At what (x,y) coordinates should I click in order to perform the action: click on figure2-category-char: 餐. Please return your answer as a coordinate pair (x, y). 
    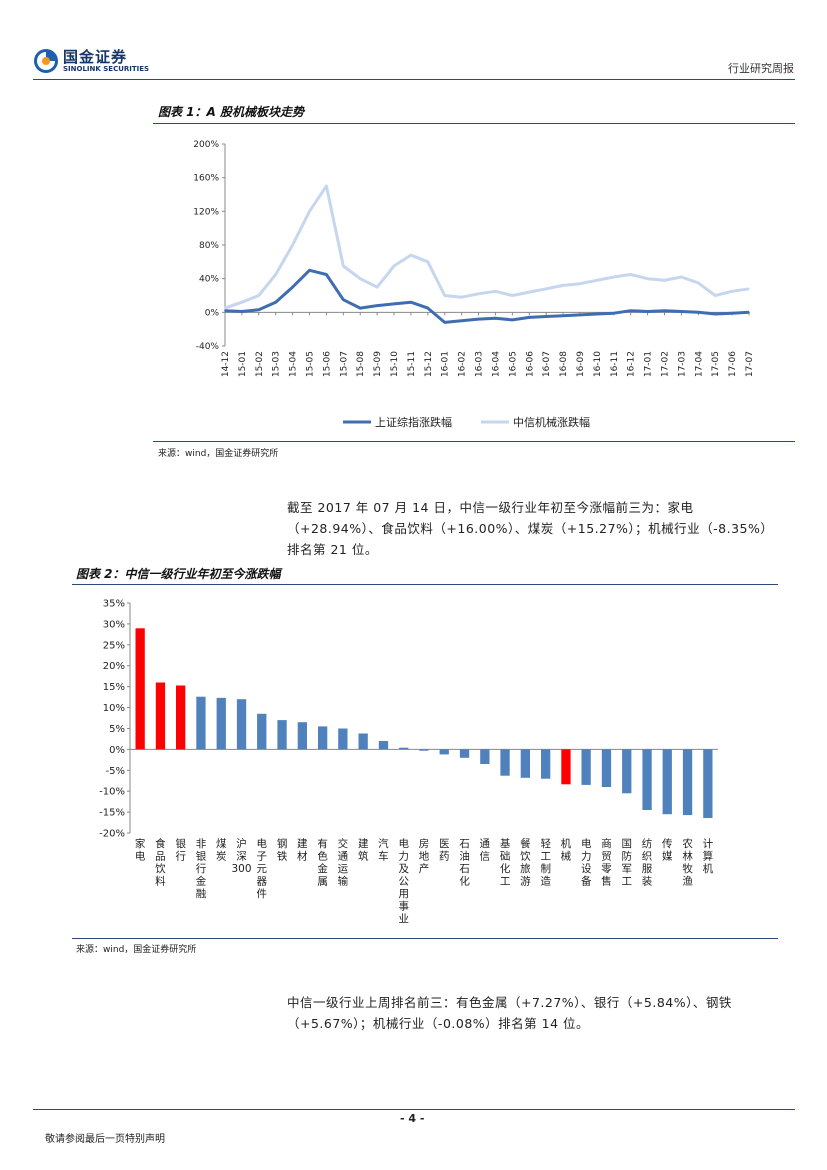
    Looking at the image, I should click on (525, 843).